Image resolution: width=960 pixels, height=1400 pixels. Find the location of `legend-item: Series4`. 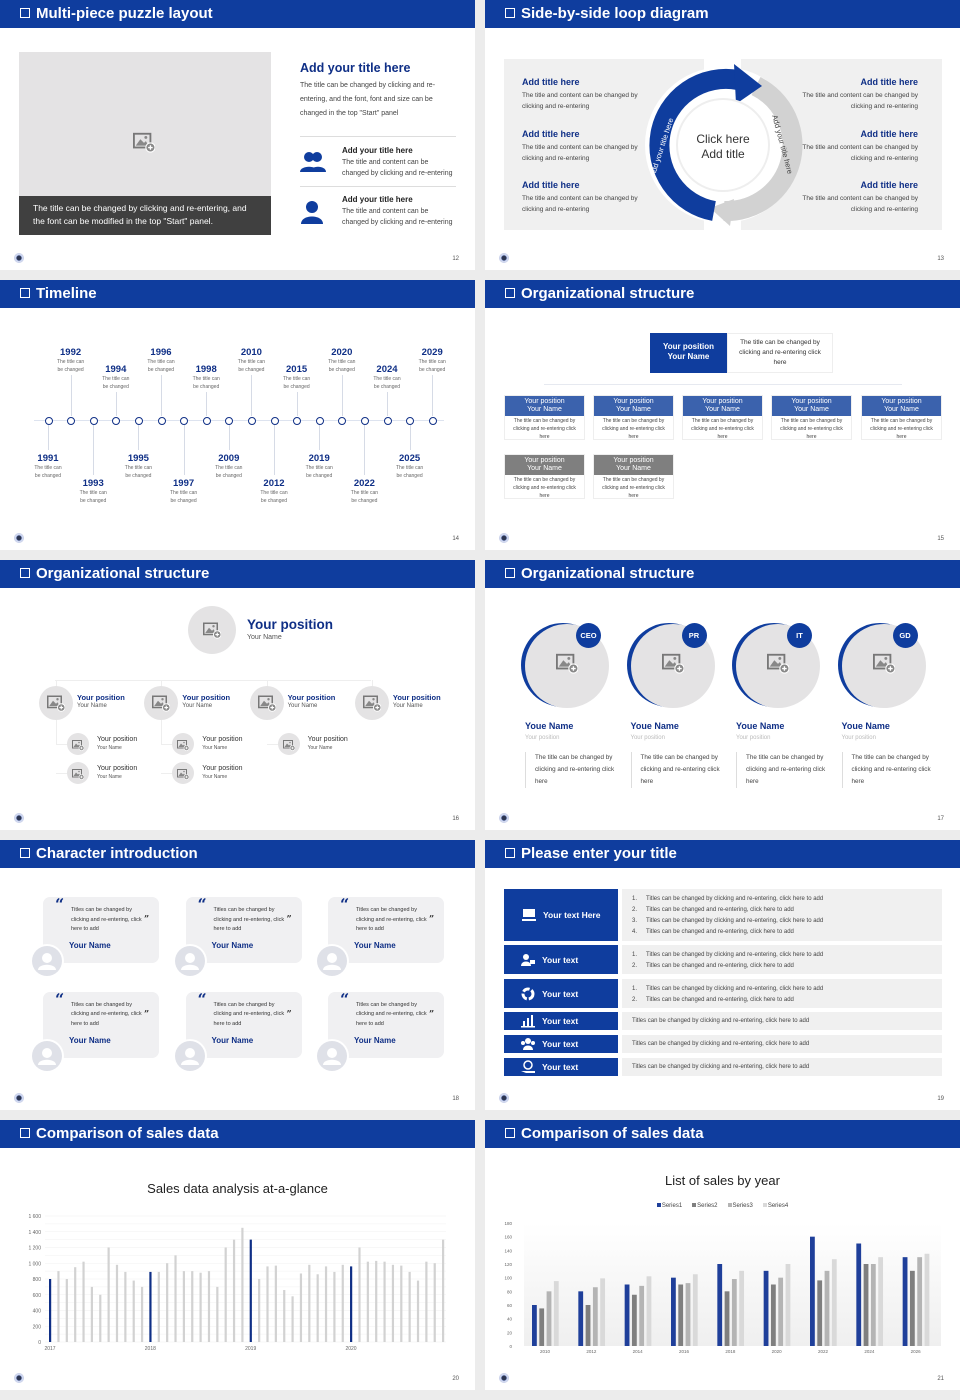

legend-item: Series4 is located at coordinates (775, 1206).